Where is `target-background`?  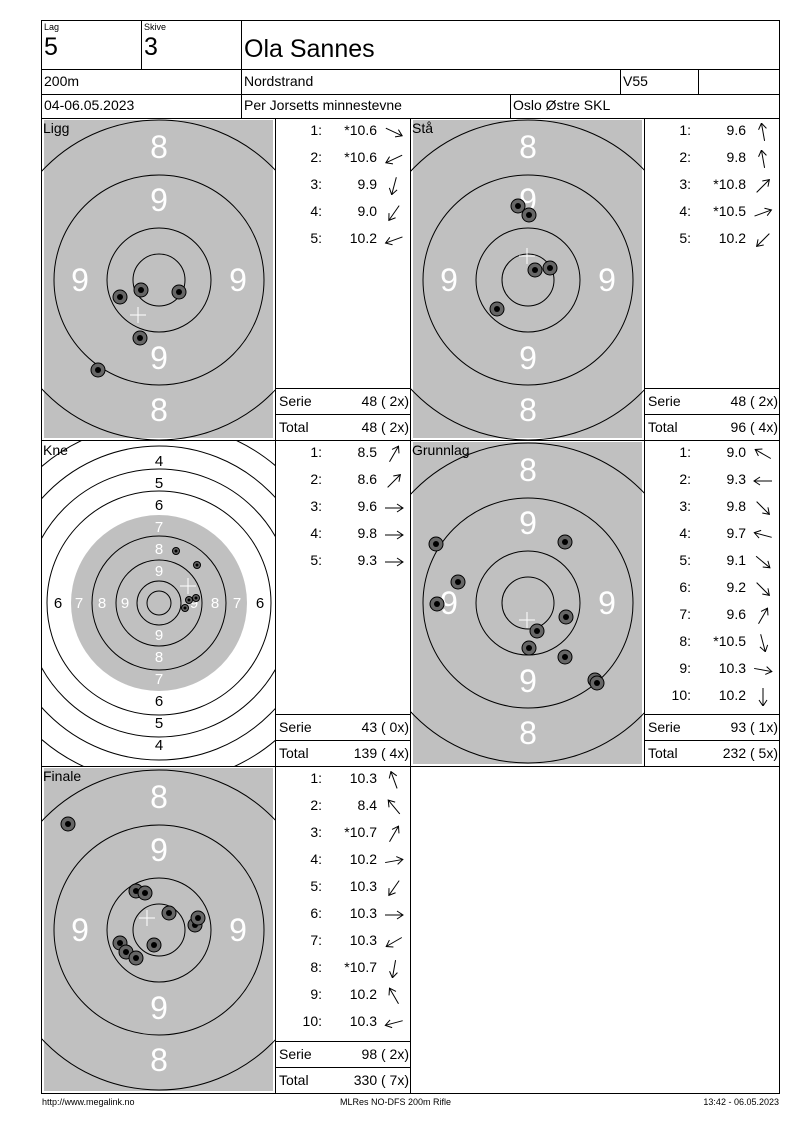
target-background is located at coordinates (527, 603).